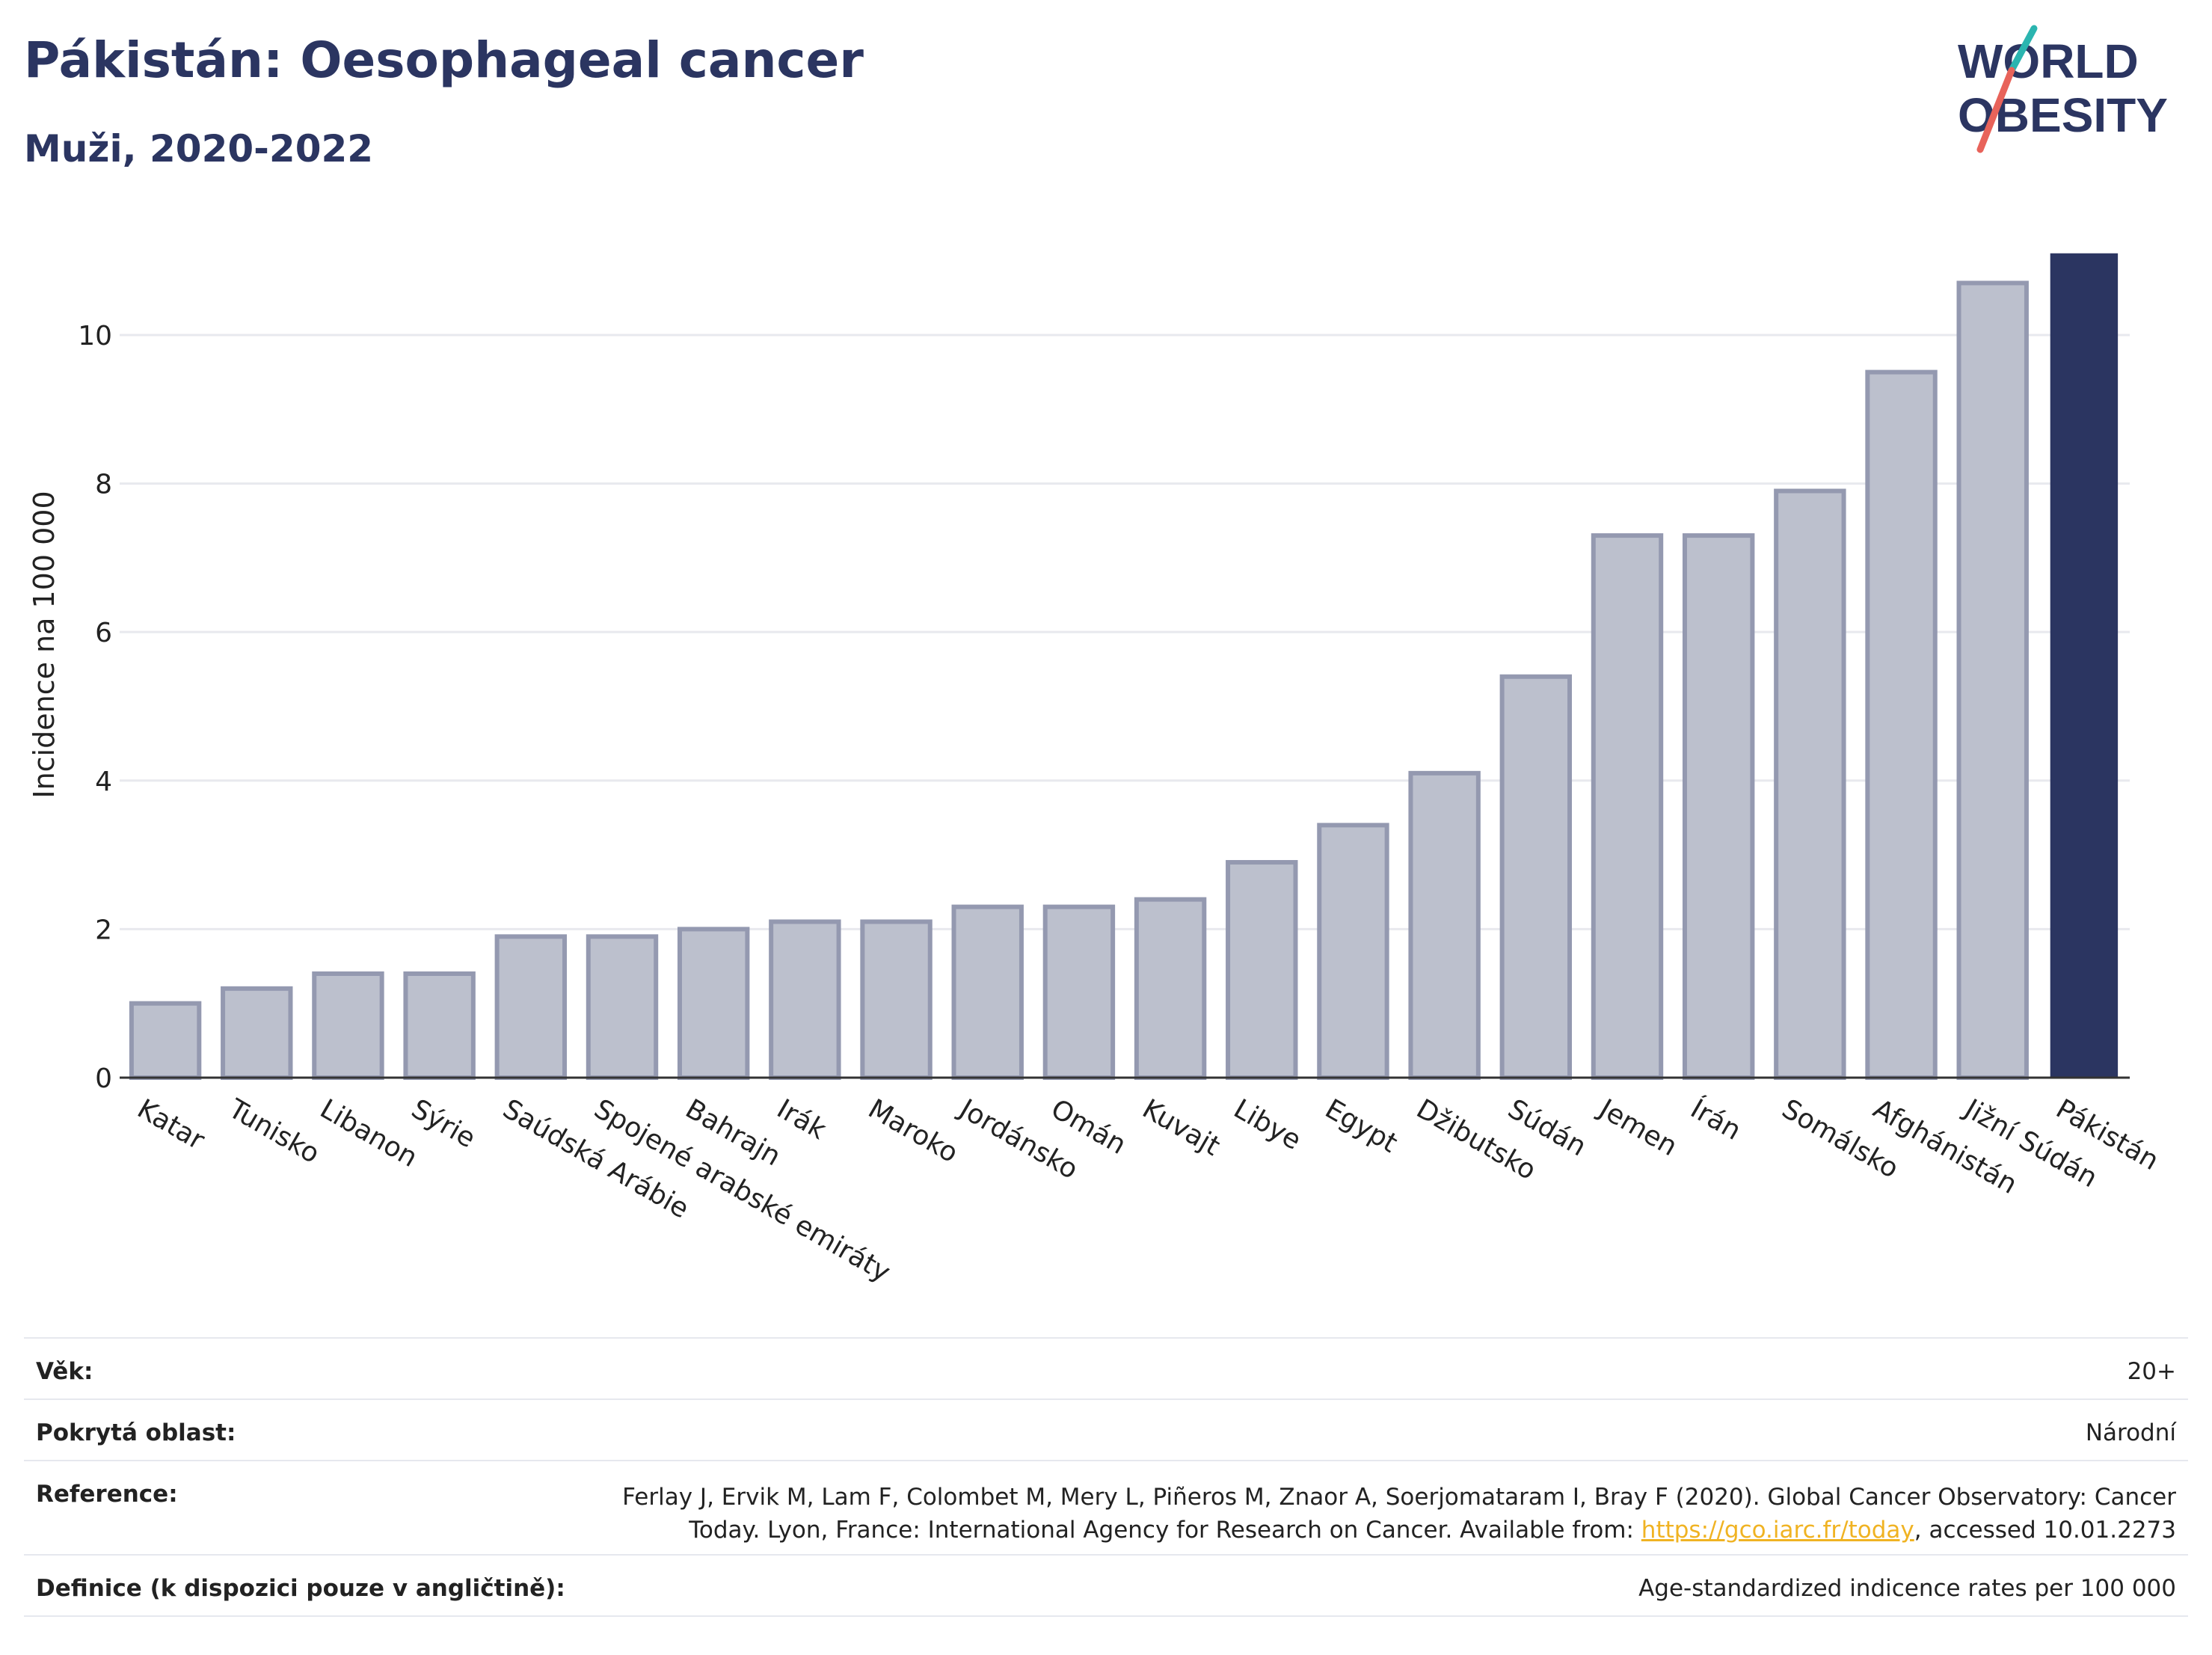  Describe the element at coordinates (103, 485) in the screenshot. I see `y-tick-label: 8` at that location.